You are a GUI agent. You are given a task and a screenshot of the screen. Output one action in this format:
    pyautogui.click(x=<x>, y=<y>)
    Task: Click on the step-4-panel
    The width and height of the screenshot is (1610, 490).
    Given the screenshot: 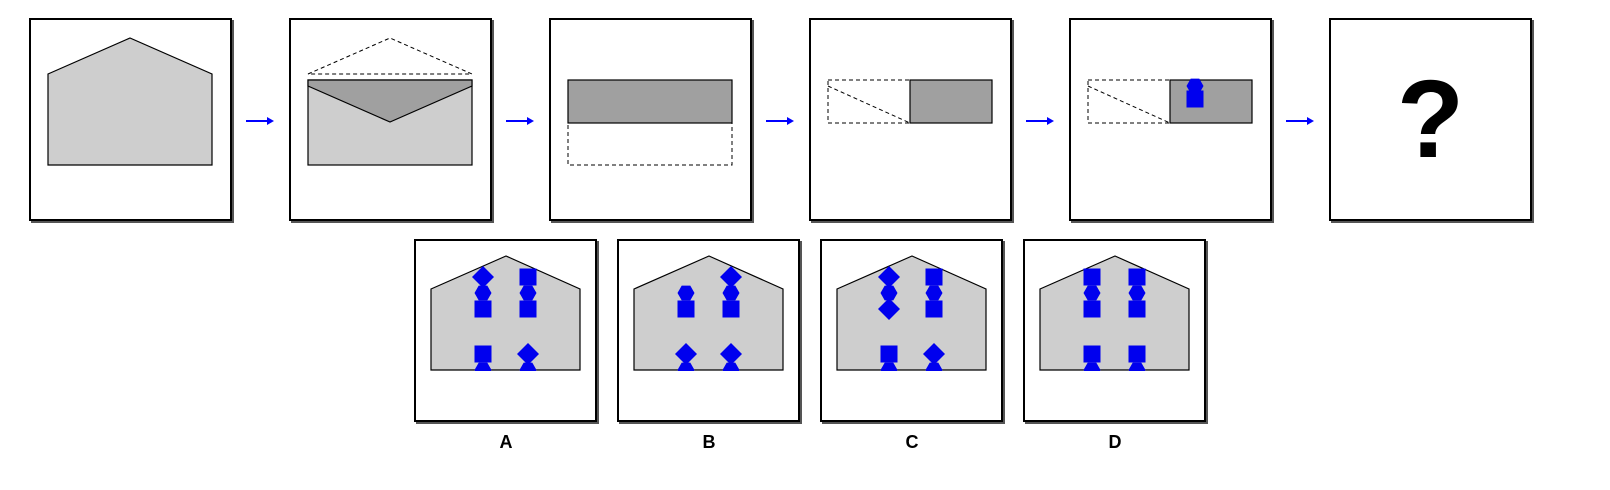 What is the action you would take?
    pyautogui.click(x=910, y=119)
    